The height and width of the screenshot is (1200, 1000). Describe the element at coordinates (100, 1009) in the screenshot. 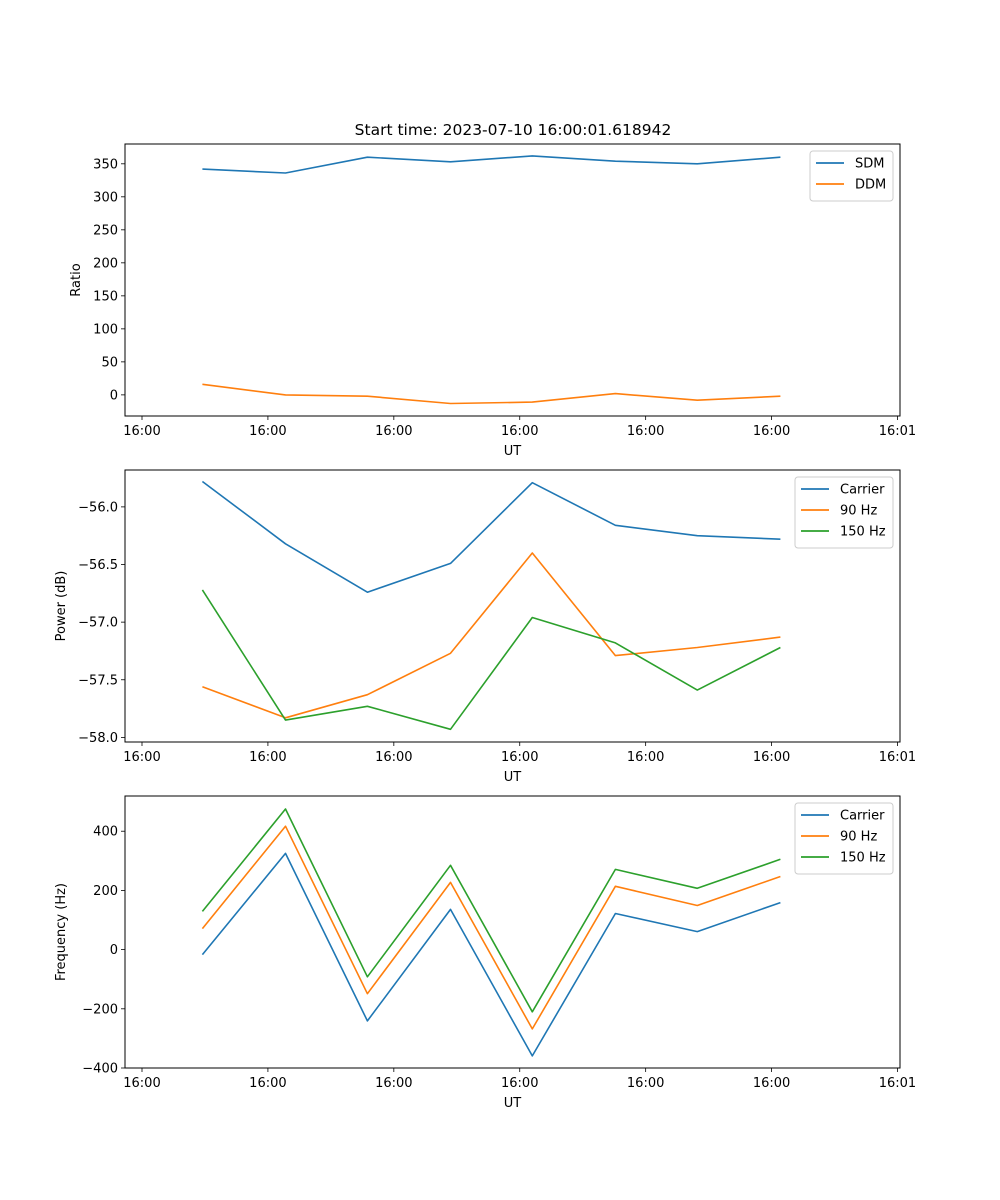

I see `y-tick-label: −200` at that location.